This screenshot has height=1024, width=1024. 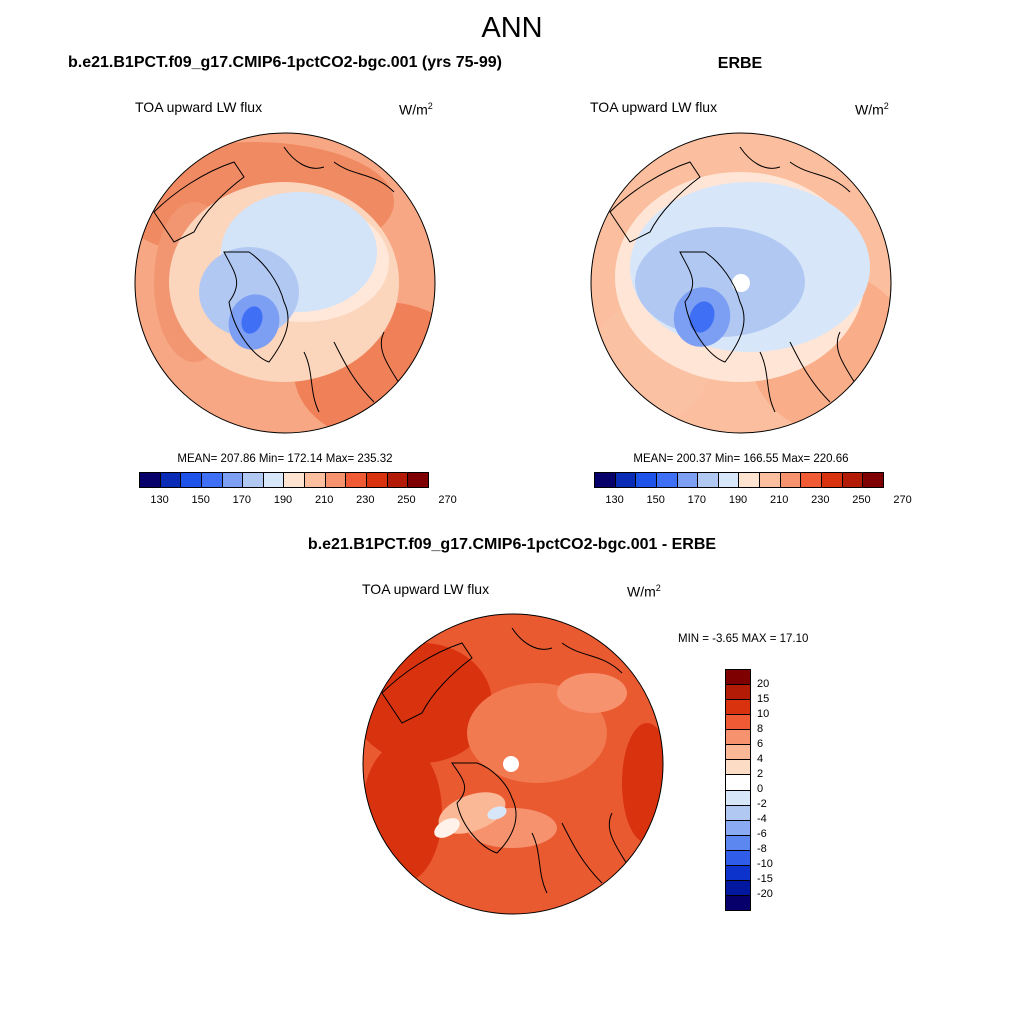 I want to click on panel2-pole-hole, so click(x=741, y=283).